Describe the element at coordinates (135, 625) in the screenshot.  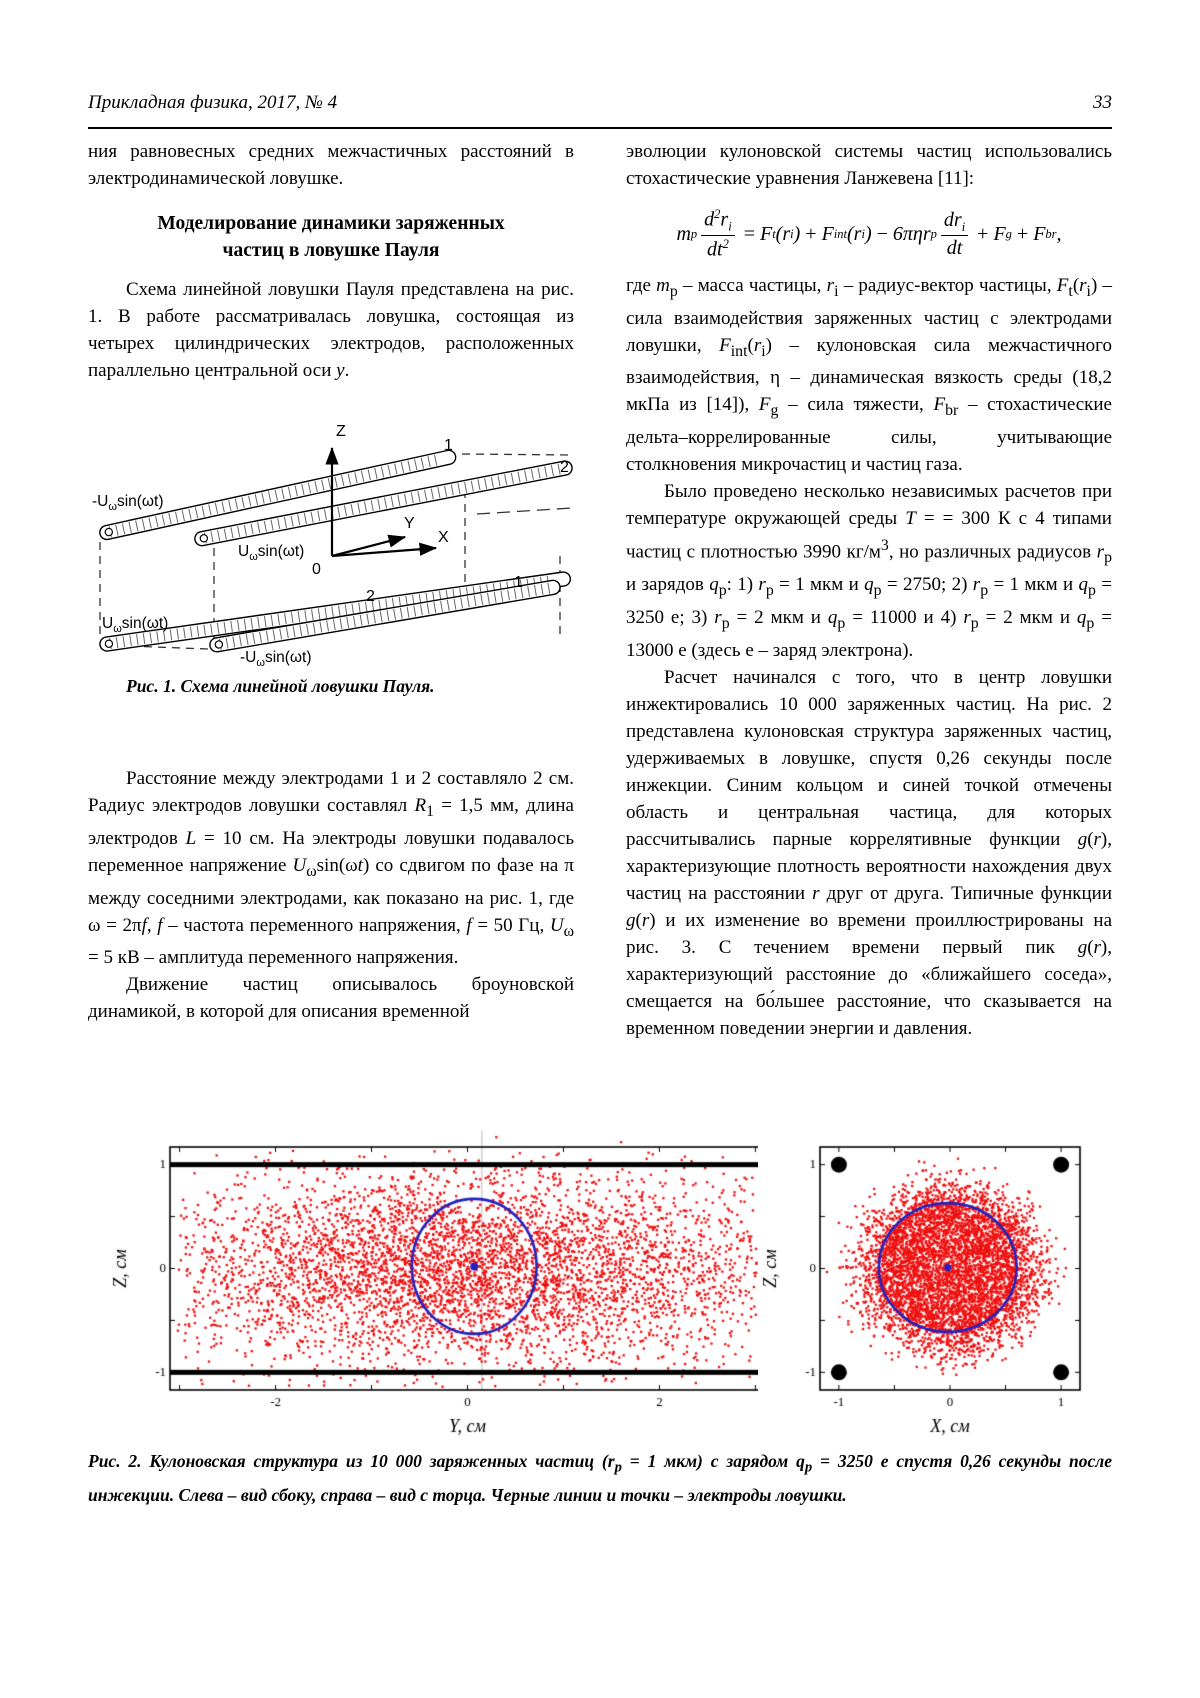
I see `voltage-label-bottom-left: Uωsin(ωt)` at that location.